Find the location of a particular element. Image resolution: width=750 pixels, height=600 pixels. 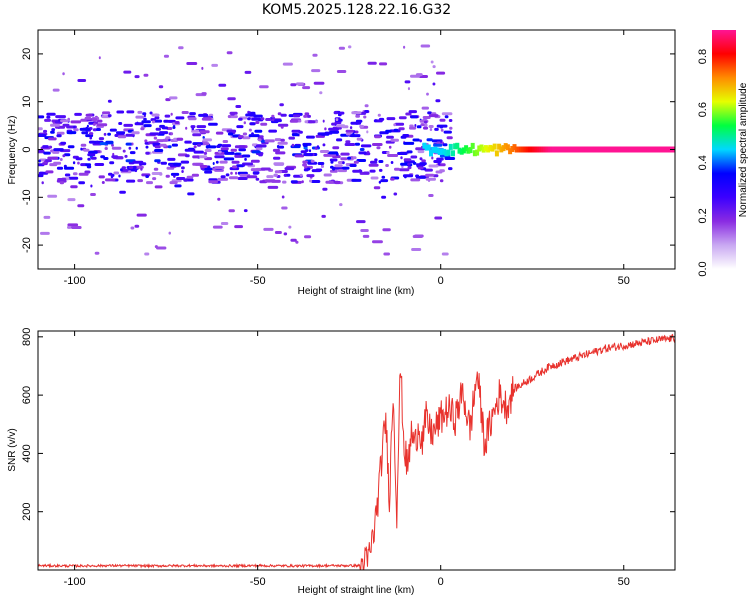

snr-x-tick-label: 50 is located at coordinates (624, 582).